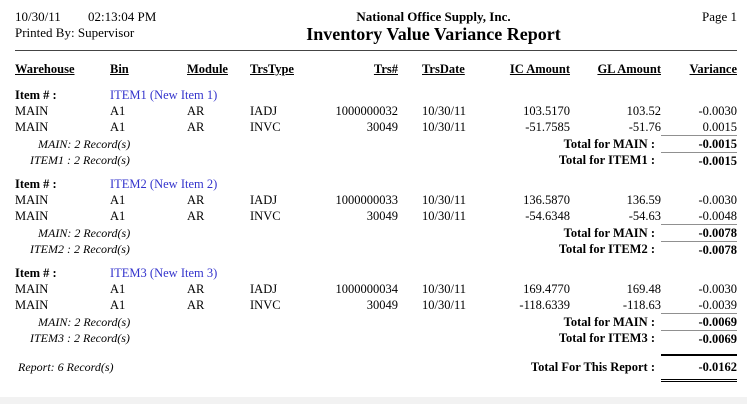 Image resolution: width=747 pixels, height=404 pixels. I want to click on trsnum-cell: 1000000032, so click(367, 111).